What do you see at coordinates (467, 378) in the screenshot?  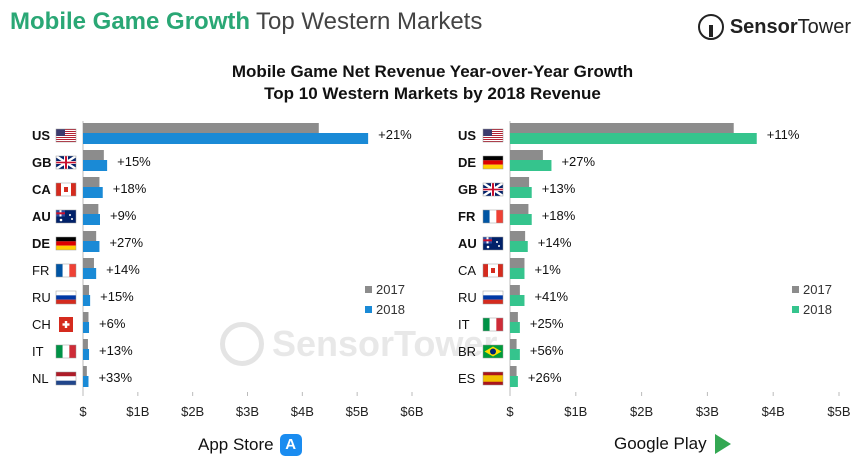 I see `google-play-category-label: ES` at bounding box center [467, 378].